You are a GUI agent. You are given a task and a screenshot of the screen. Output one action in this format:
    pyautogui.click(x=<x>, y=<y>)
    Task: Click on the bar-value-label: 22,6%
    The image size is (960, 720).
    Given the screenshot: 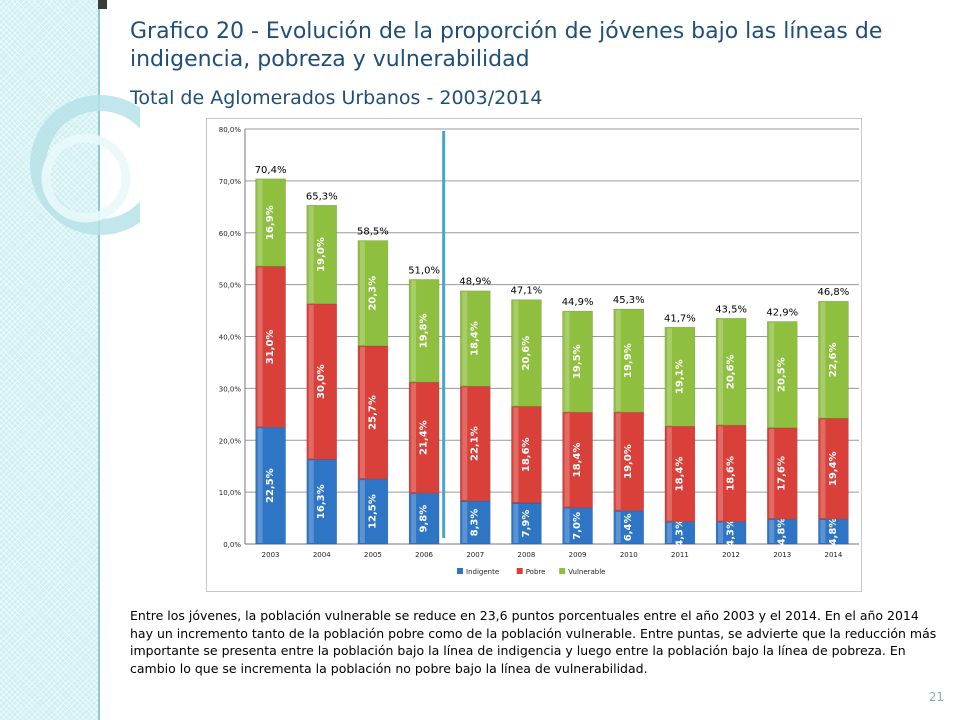 What is the action you would take?
    pyautogui.click(x=833, y=359)
    